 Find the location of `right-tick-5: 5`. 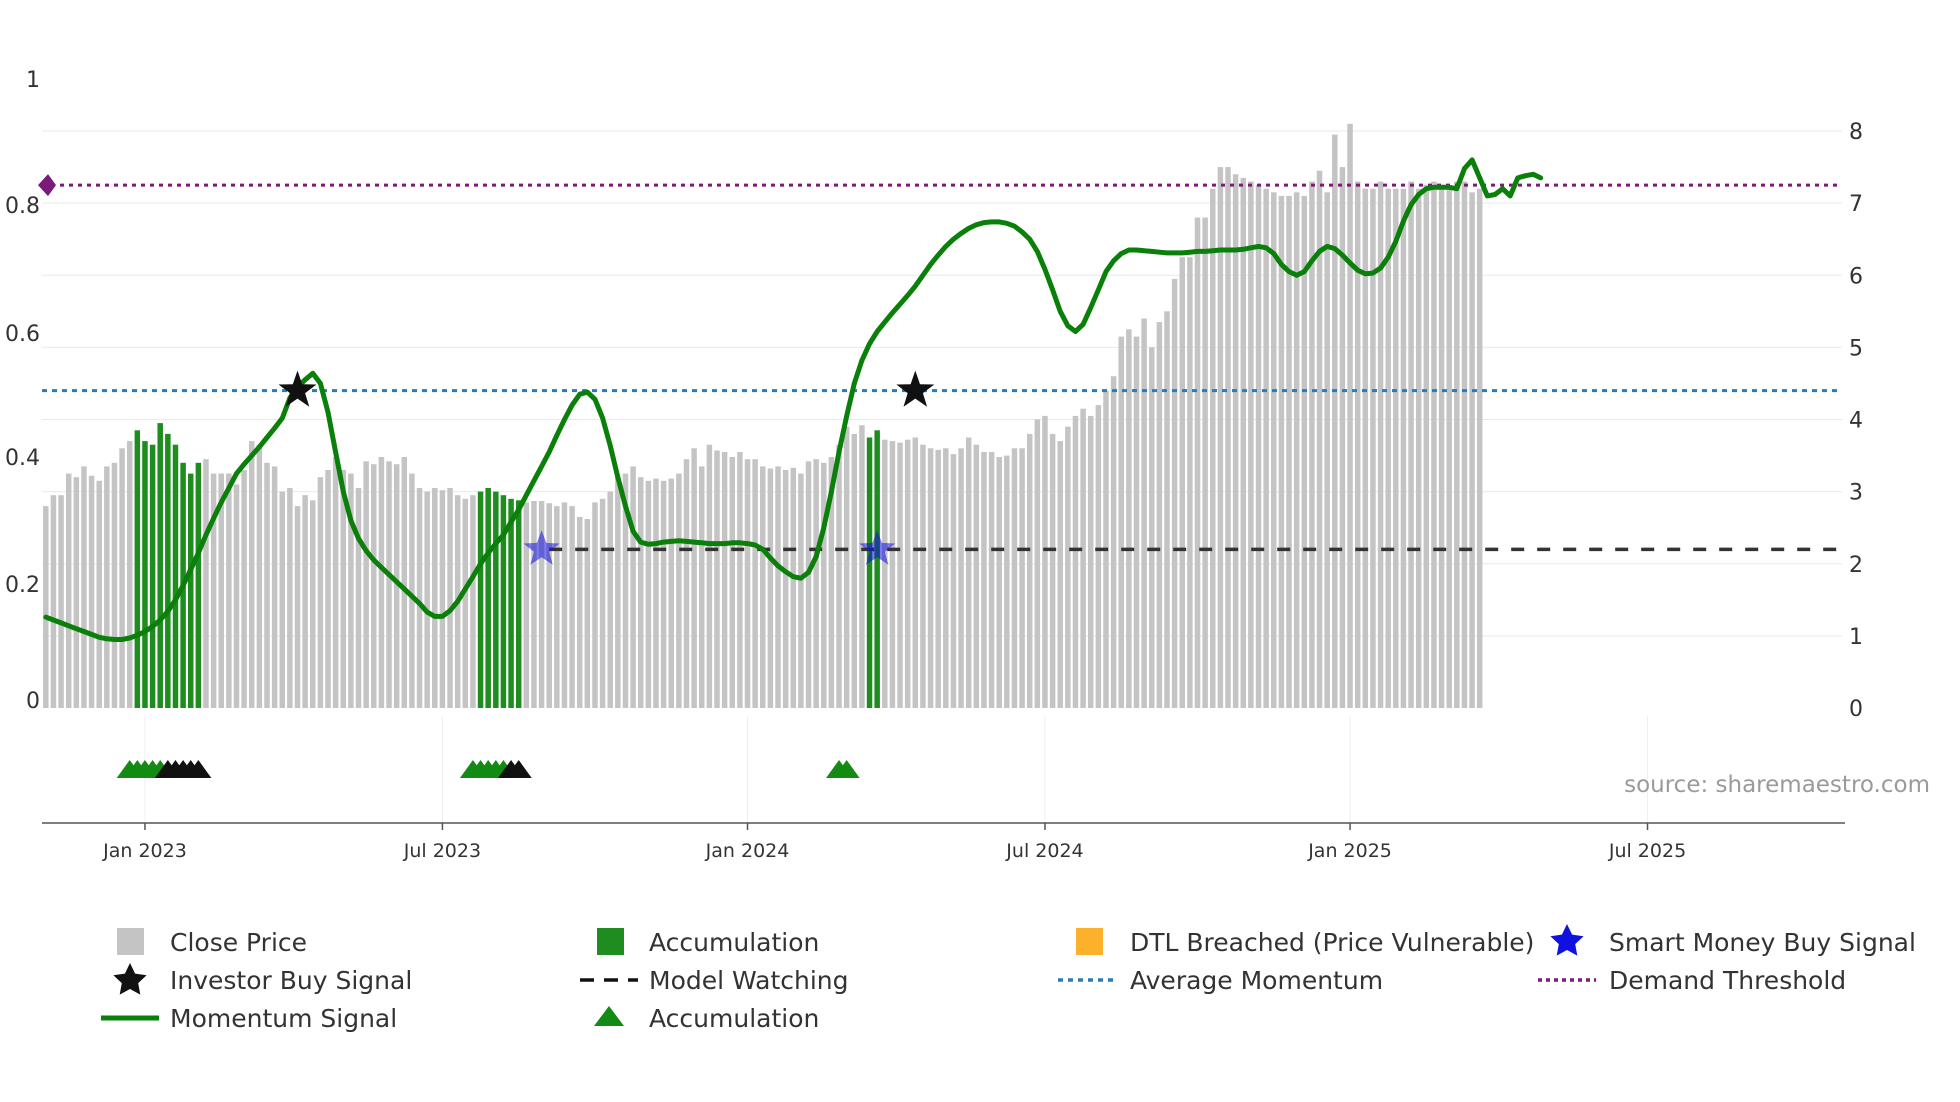

right-tick-5: 5 is located at coordinates (1856, 348).